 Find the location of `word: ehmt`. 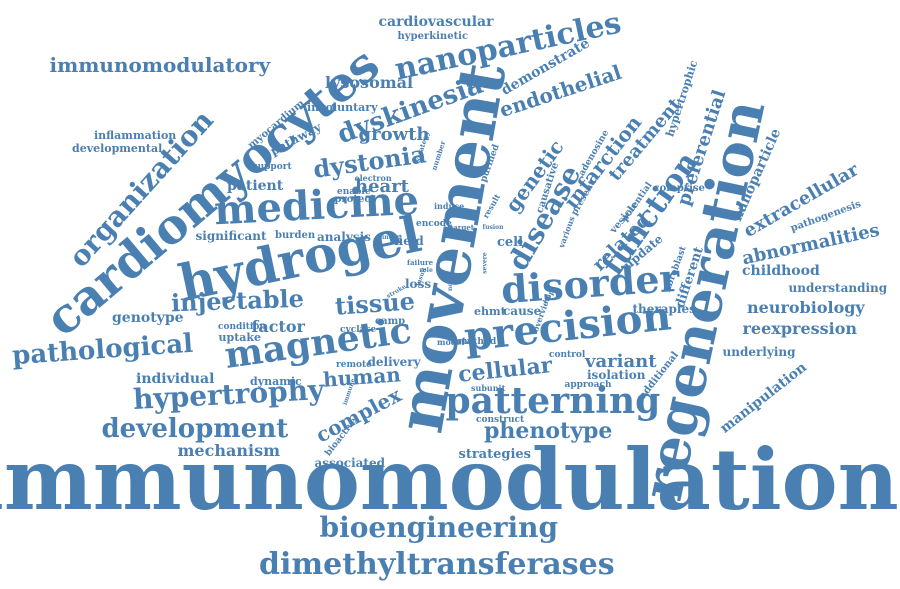

word: ehmt is located at coordinates (490, 311).